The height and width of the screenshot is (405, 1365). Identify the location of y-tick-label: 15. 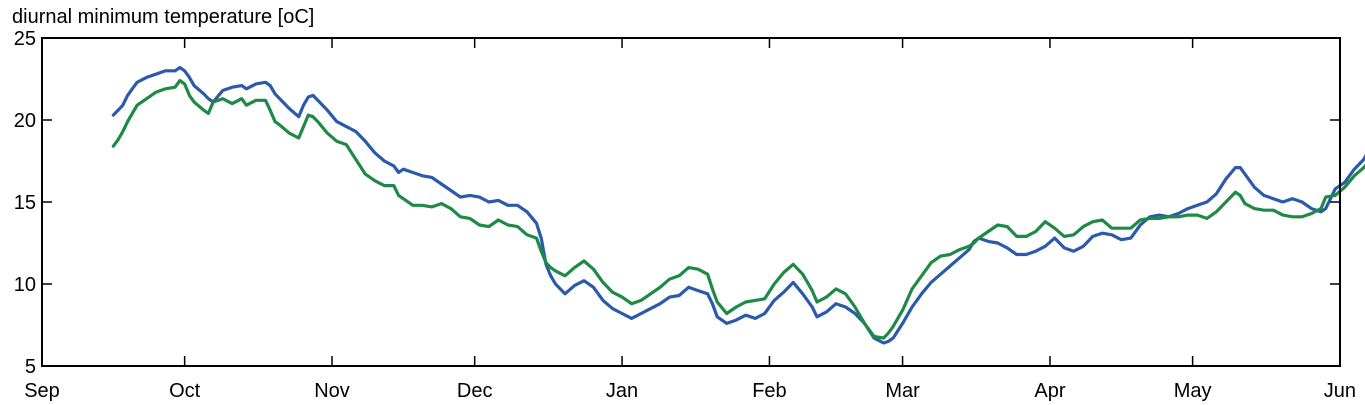
(25, 203).